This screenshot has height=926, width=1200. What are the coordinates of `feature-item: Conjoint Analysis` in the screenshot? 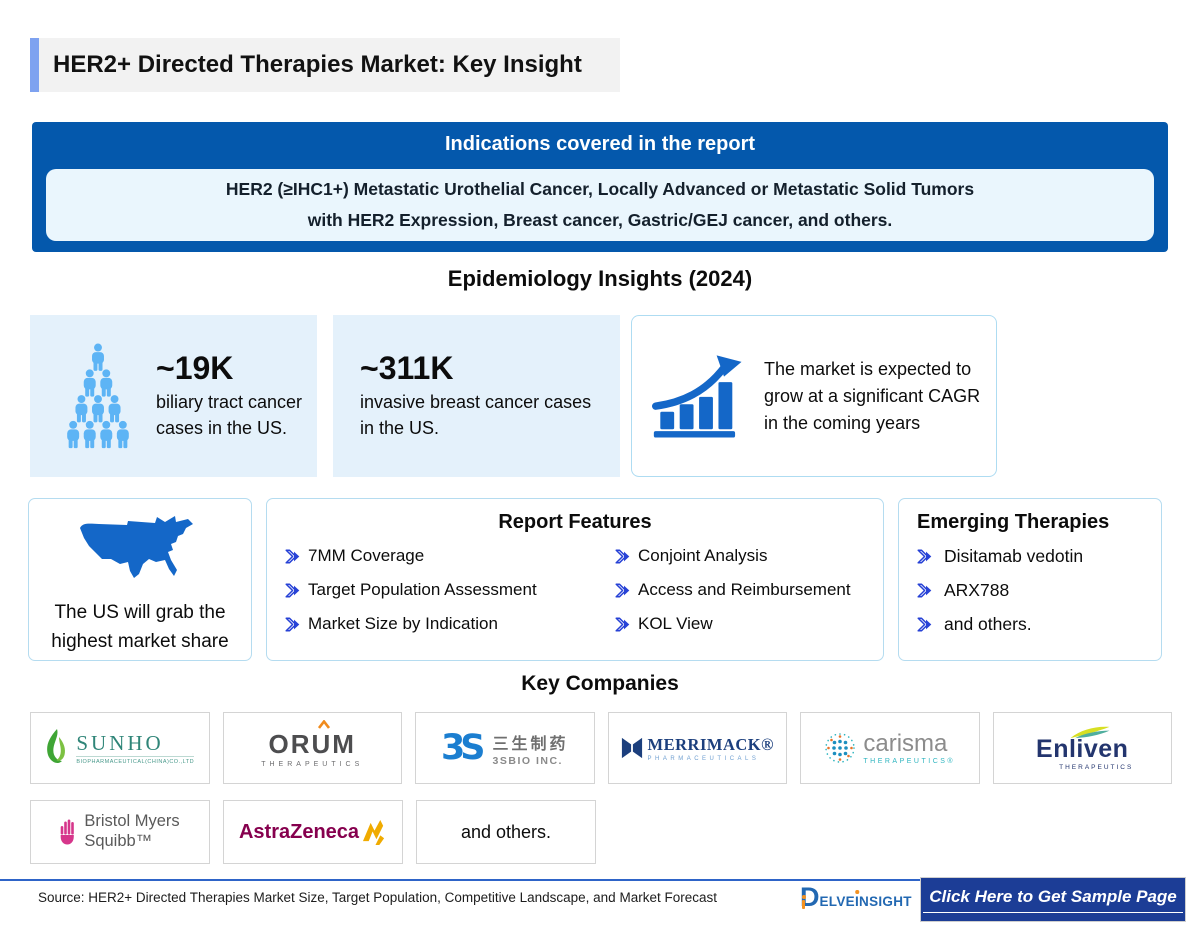 It's located at (742, 556).